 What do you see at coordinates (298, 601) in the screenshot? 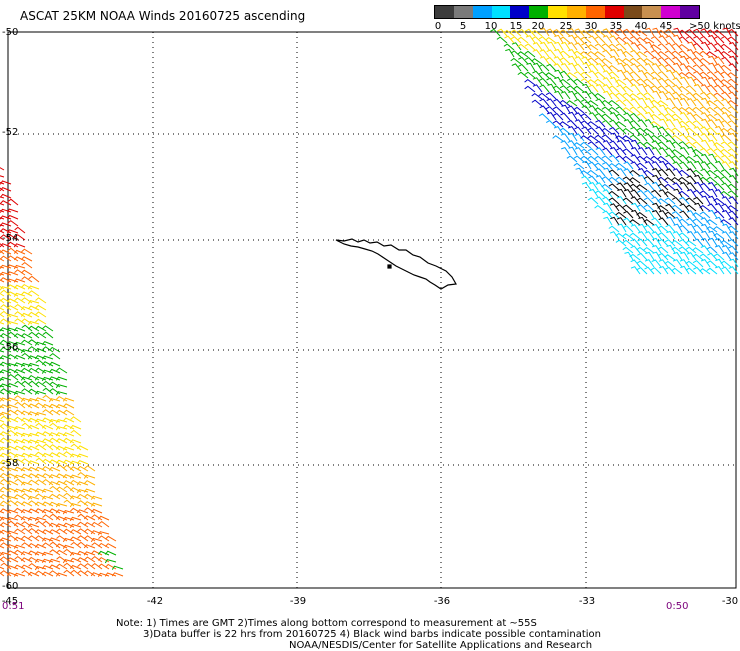
I see `lon-label: -39` at bounding box center [298, 601].